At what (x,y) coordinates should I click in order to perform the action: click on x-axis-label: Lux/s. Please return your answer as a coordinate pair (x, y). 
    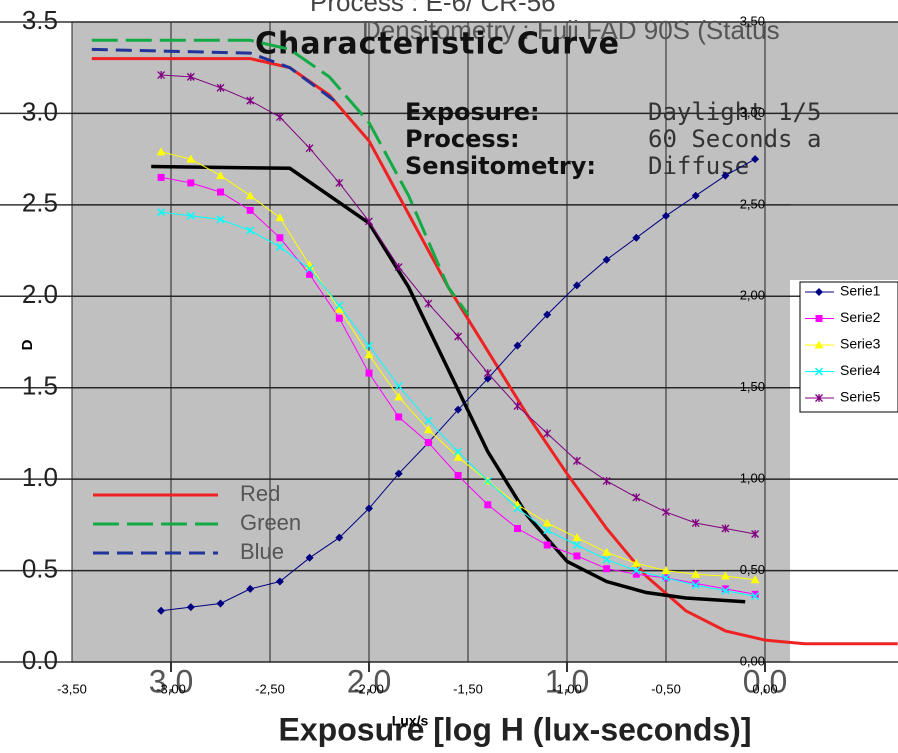
    Looking at the image, I should click on (410, 721).